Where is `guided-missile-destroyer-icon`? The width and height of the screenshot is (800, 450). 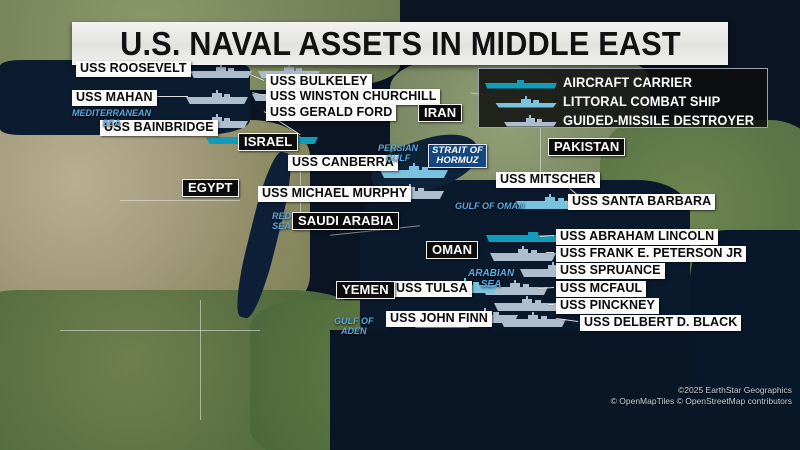 guided-missile-destroyer-icon is located at coordinates (521, 120).